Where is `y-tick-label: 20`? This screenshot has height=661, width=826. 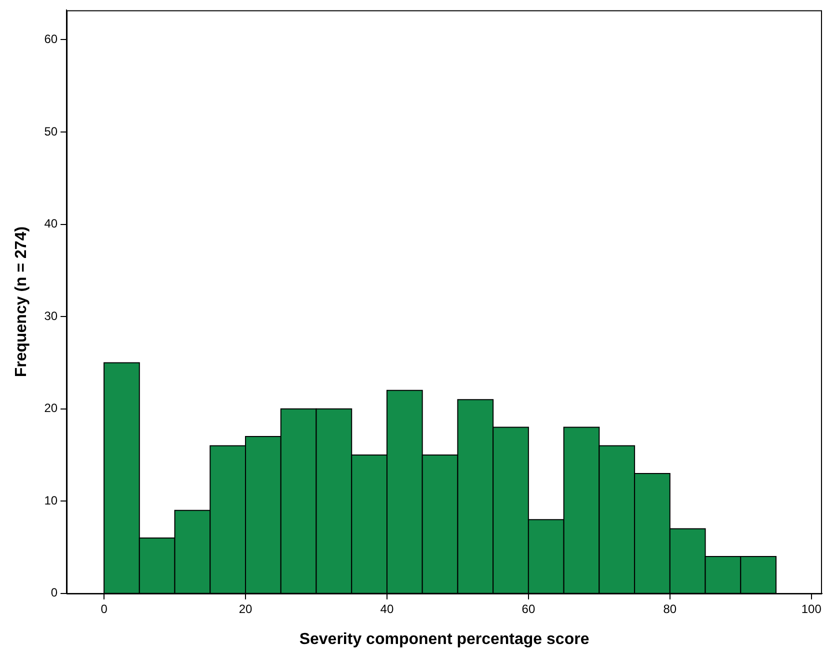
y-tick-label: 20 is located at coordinates (51, 408).